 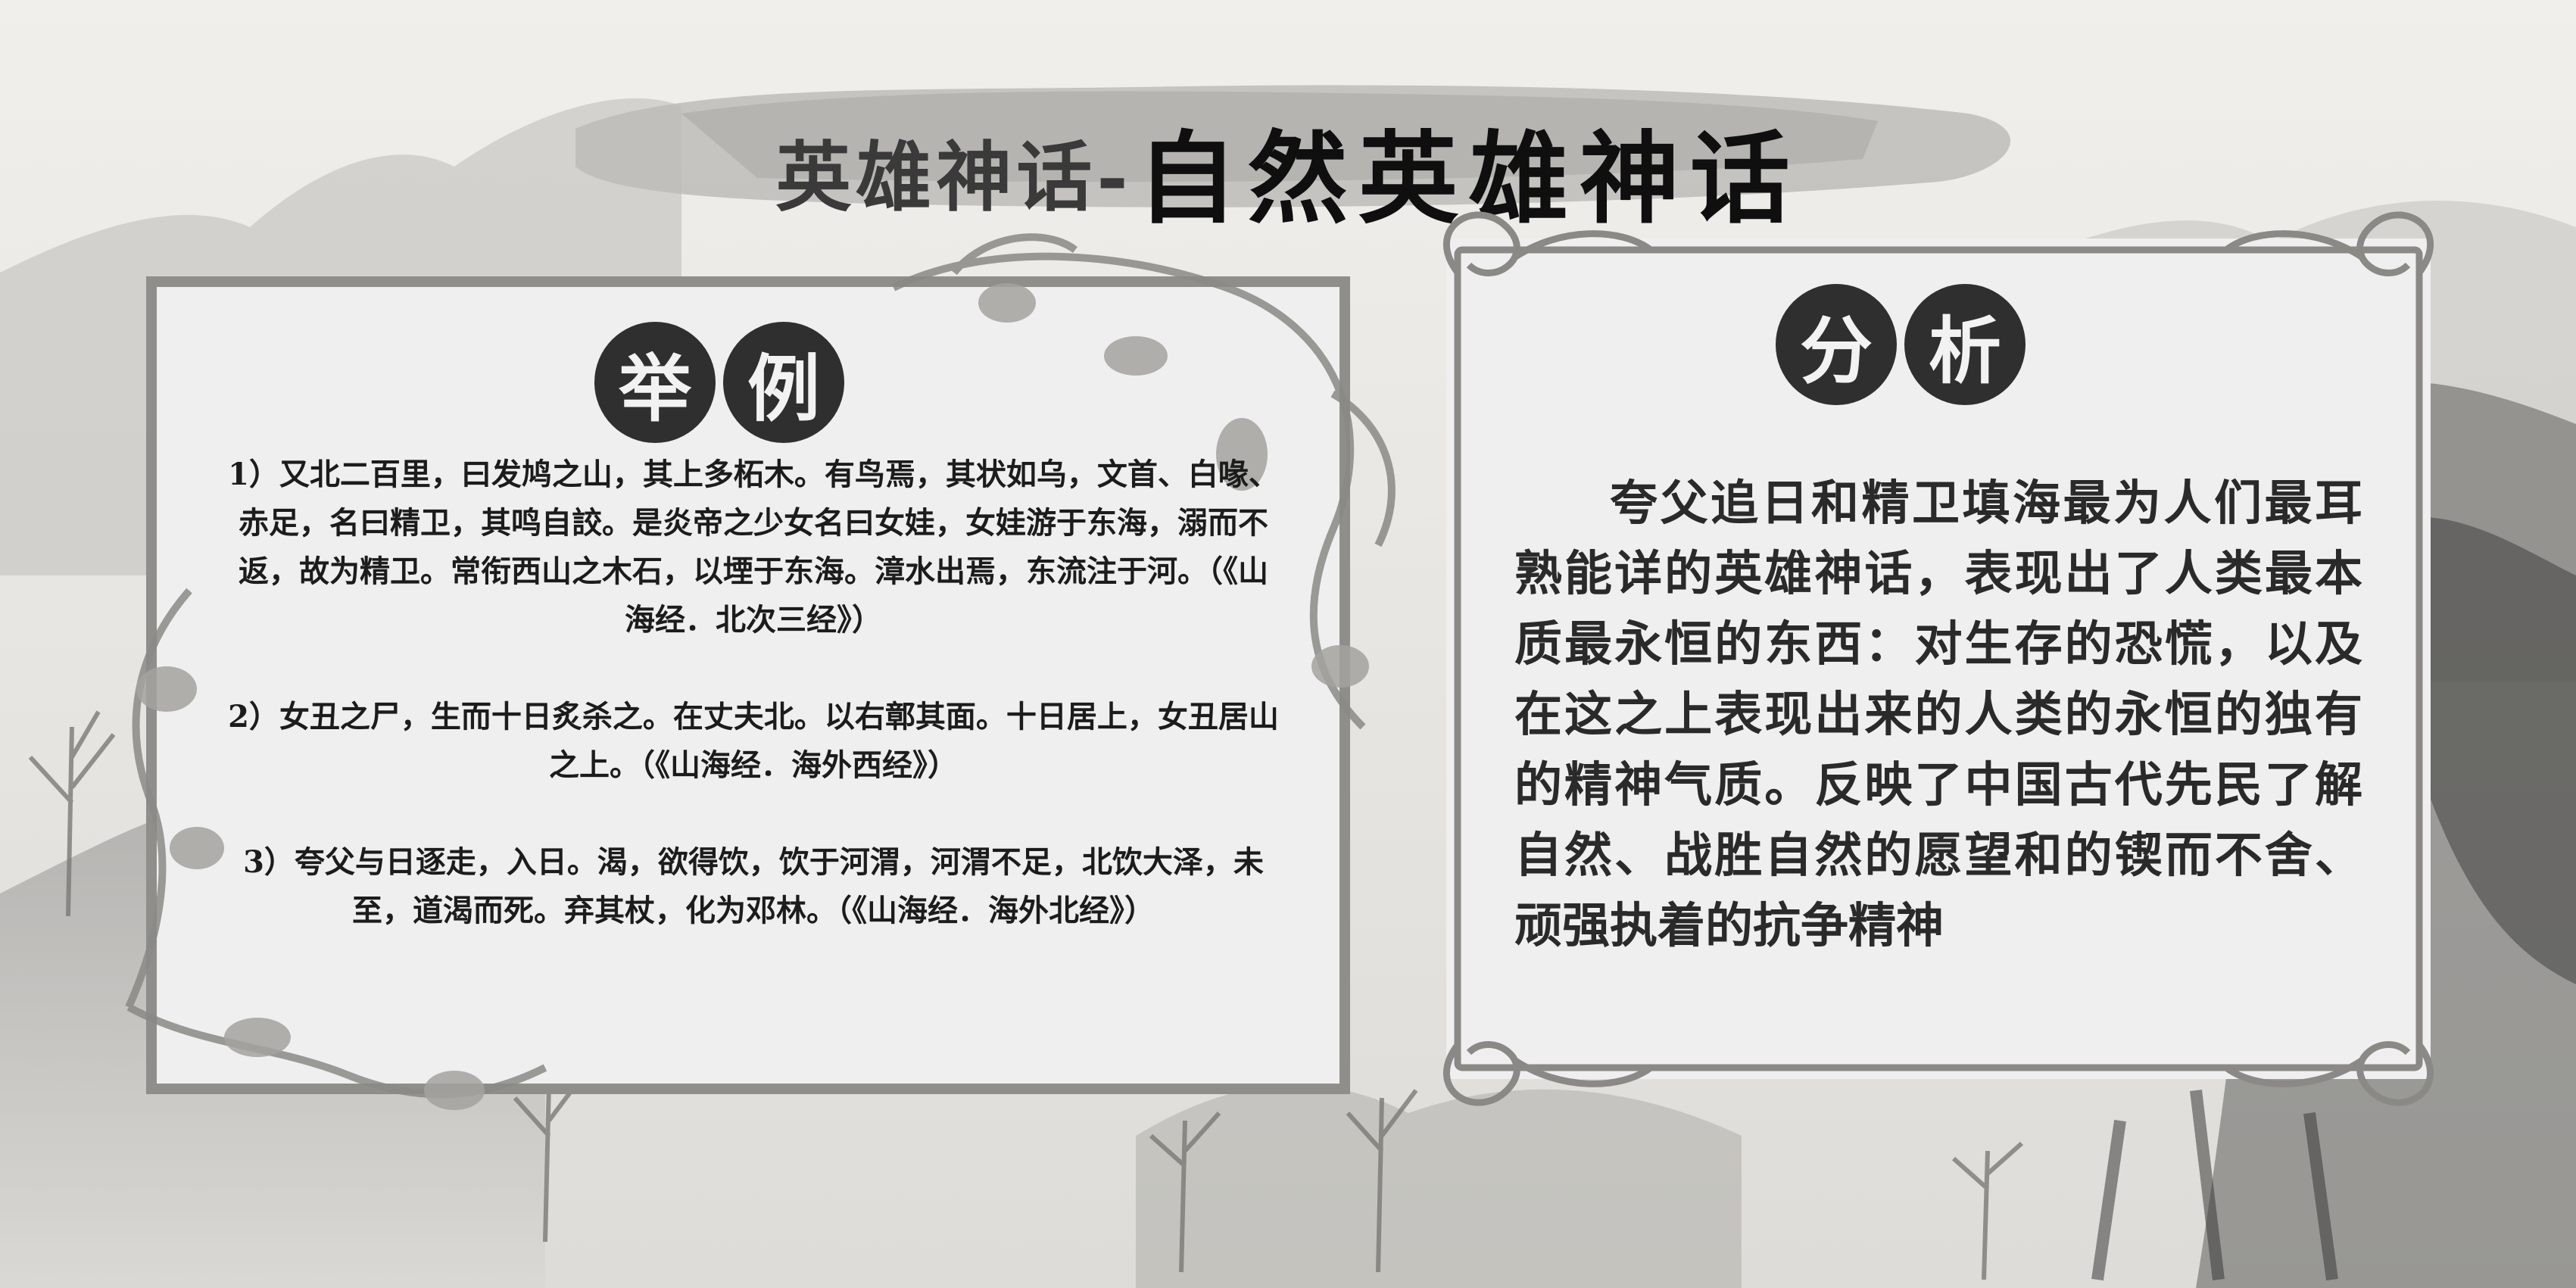 I want to click on badge-char: 析, so click(x=1965, y=344).